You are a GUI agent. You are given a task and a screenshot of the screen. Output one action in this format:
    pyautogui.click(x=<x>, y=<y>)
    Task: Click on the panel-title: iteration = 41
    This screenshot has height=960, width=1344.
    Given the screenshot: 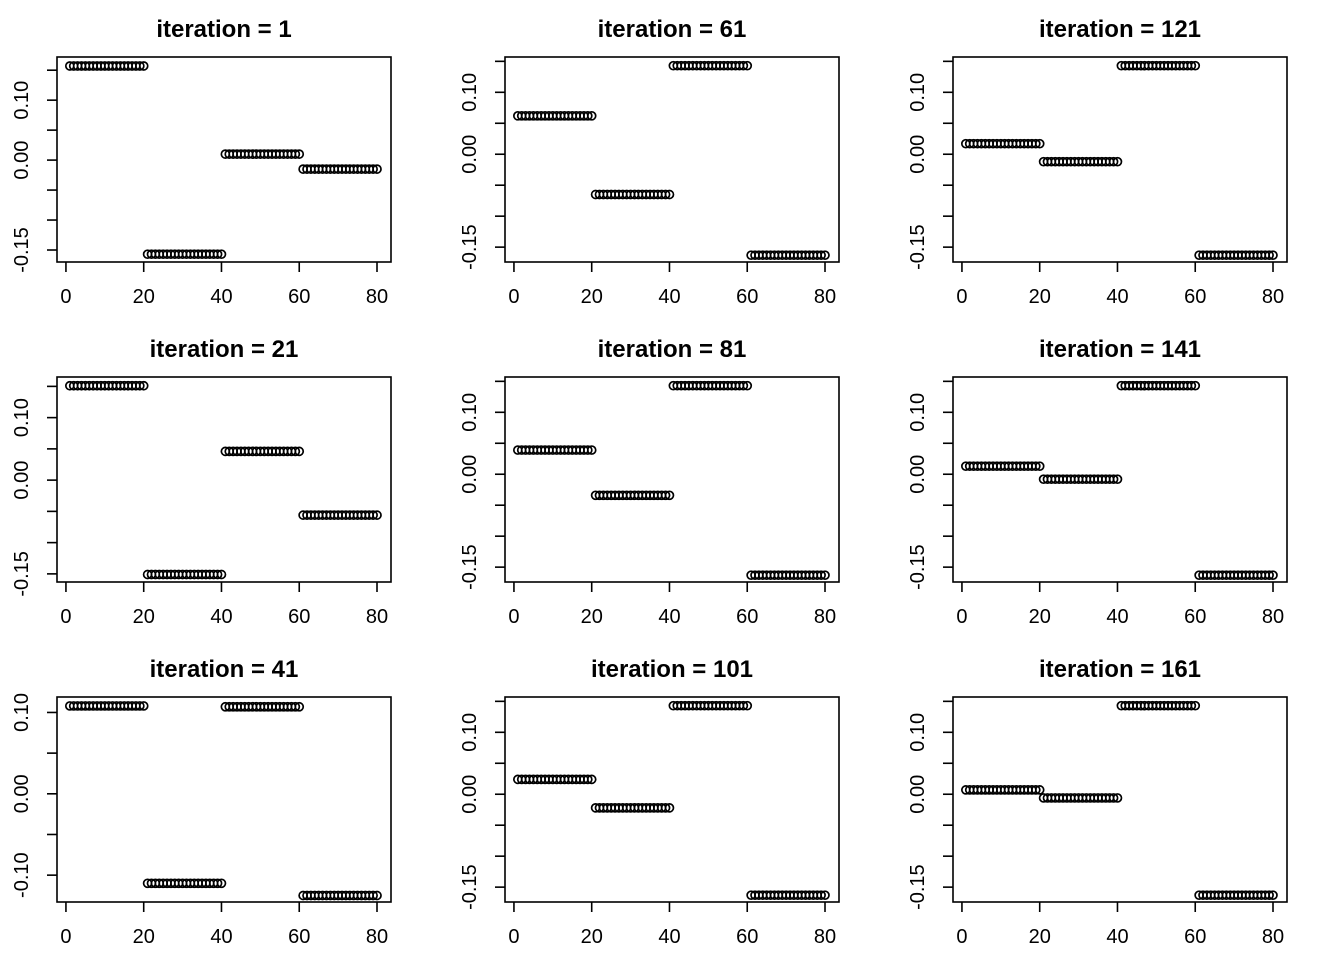 What is the action you would take?
    pyautogui.click(x=224, y=669)
    